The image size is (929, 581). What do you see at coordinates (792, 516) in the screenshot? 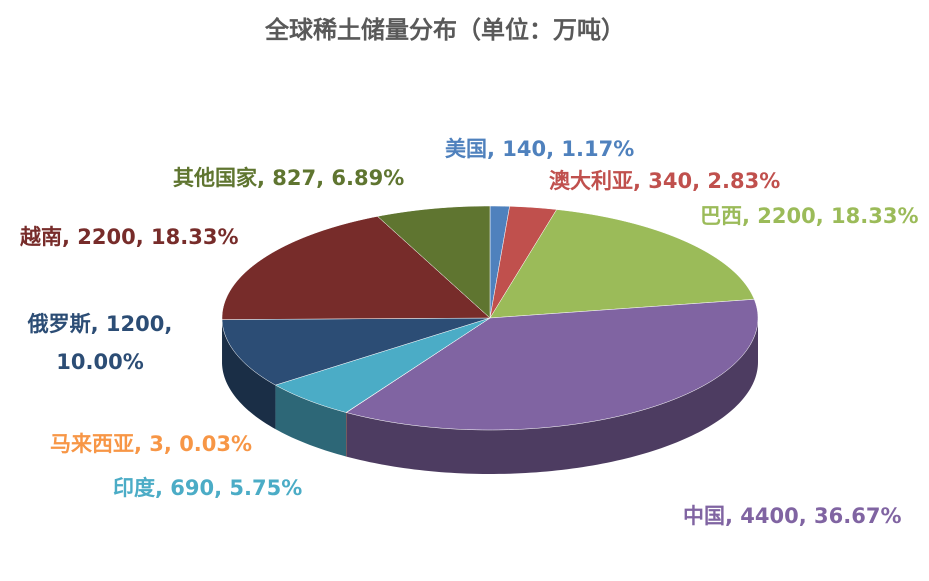
I see `data-label: 中国, 4400, 36.67%` at bounding box center [792, 516].